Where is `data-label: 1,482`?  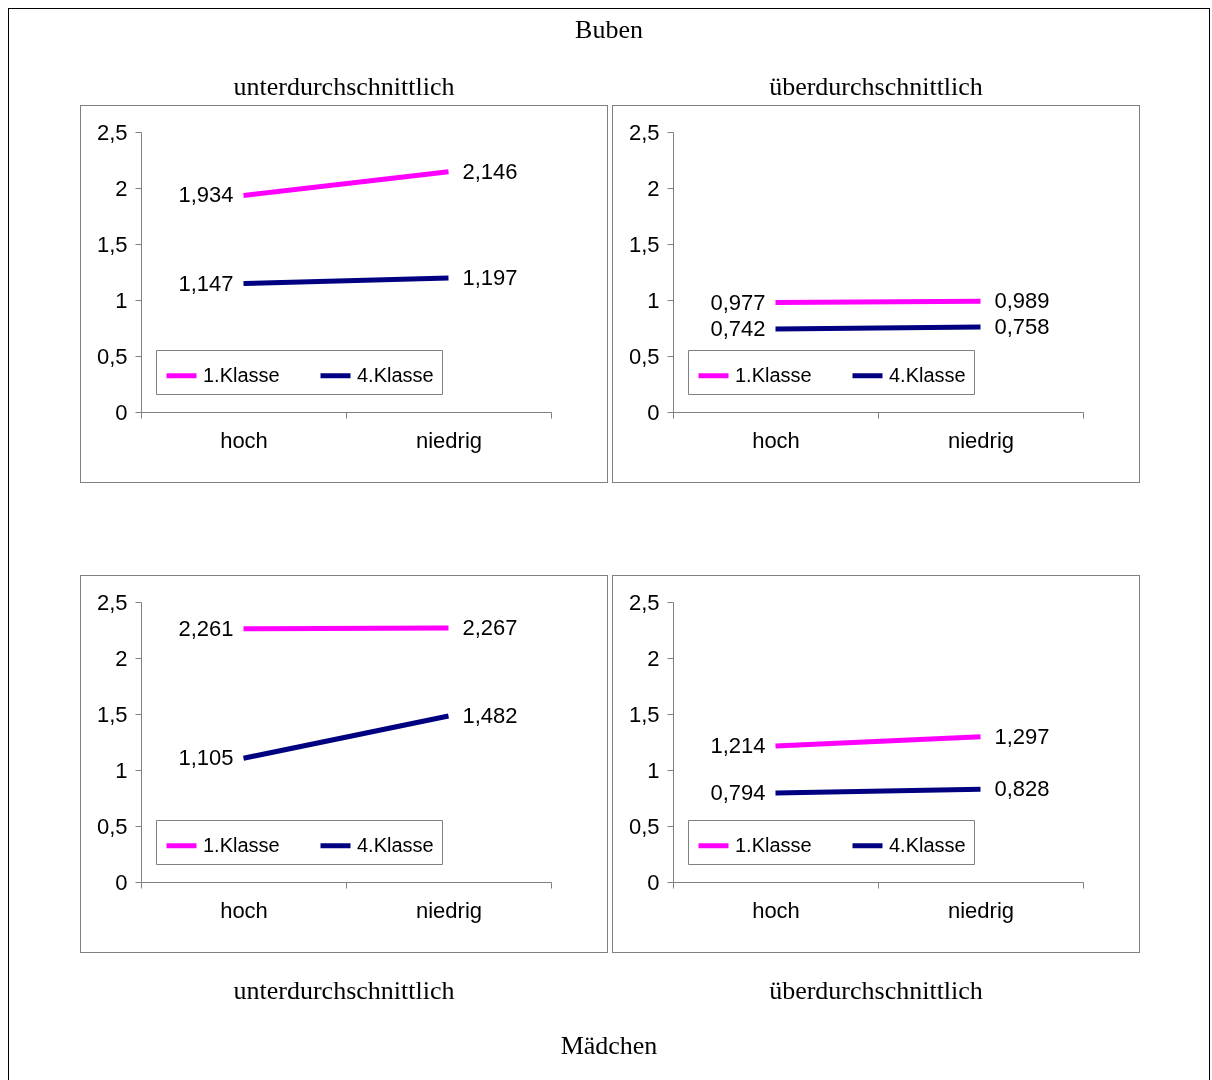
data-label: 1,482 is located at coordinates (490, 716).